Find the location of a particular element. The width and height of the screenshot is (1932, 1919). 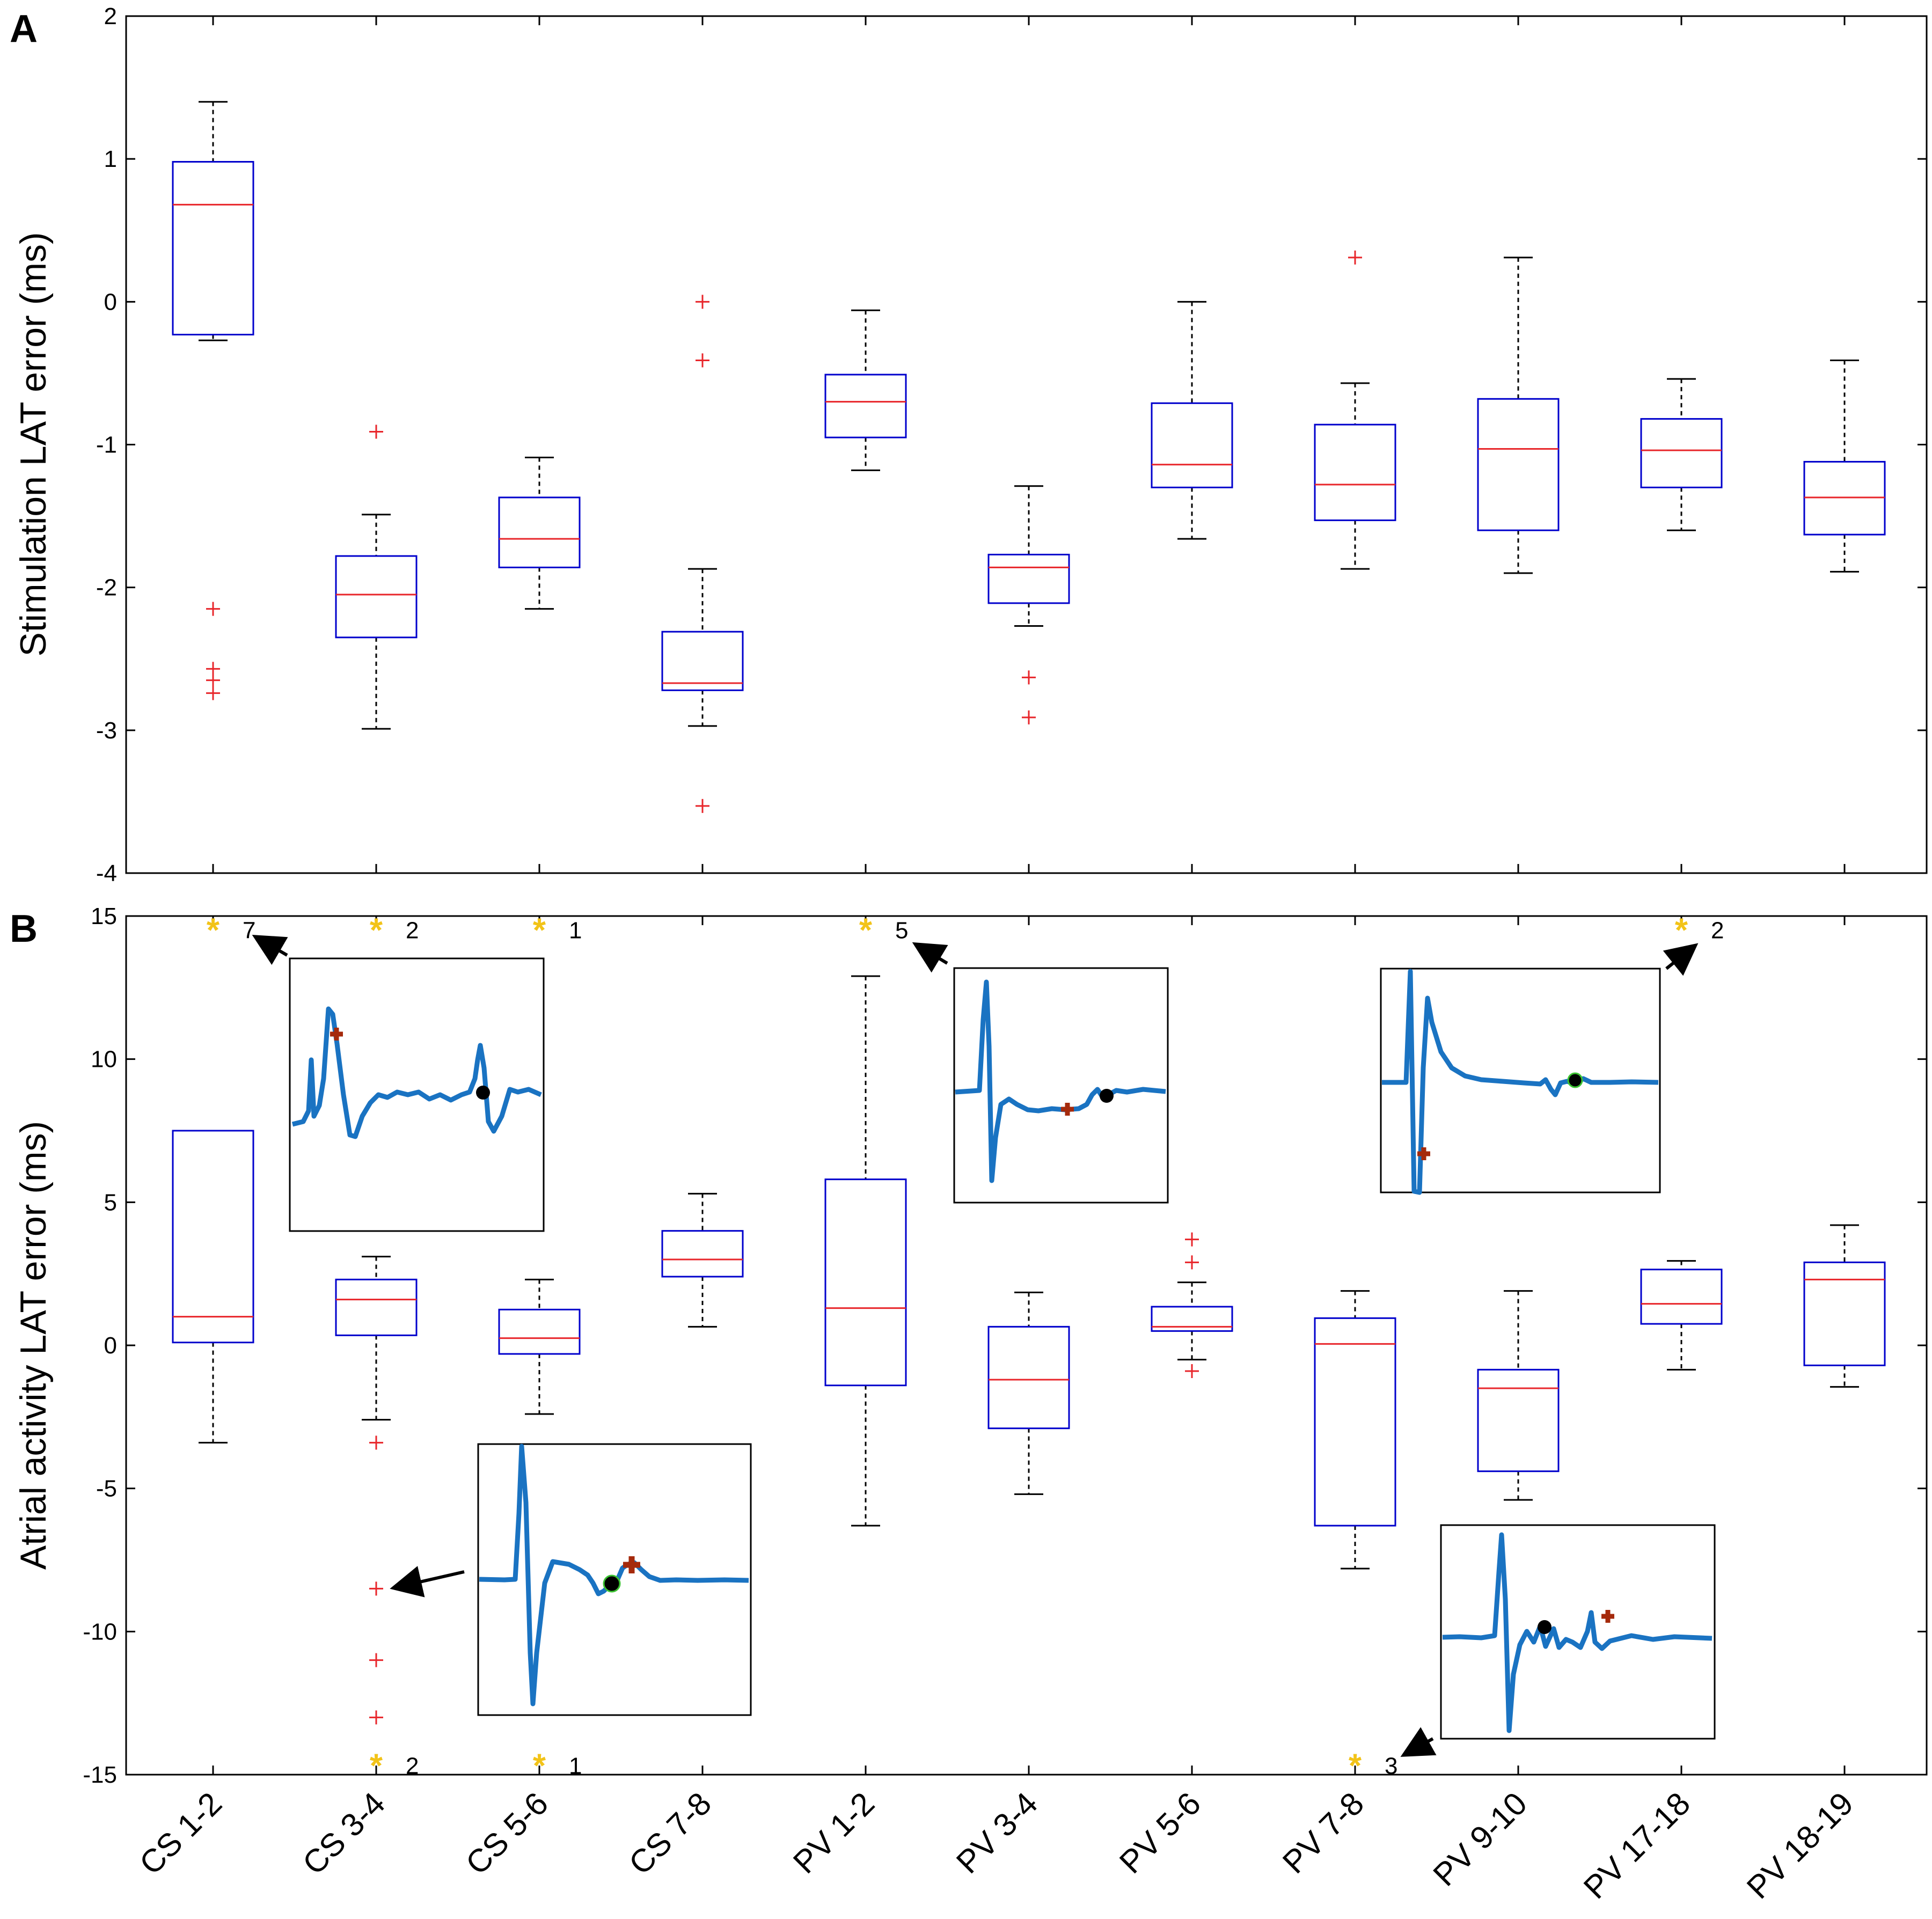

x-tick-label: PV 7-8 is located at coordinates (1323, 1832).